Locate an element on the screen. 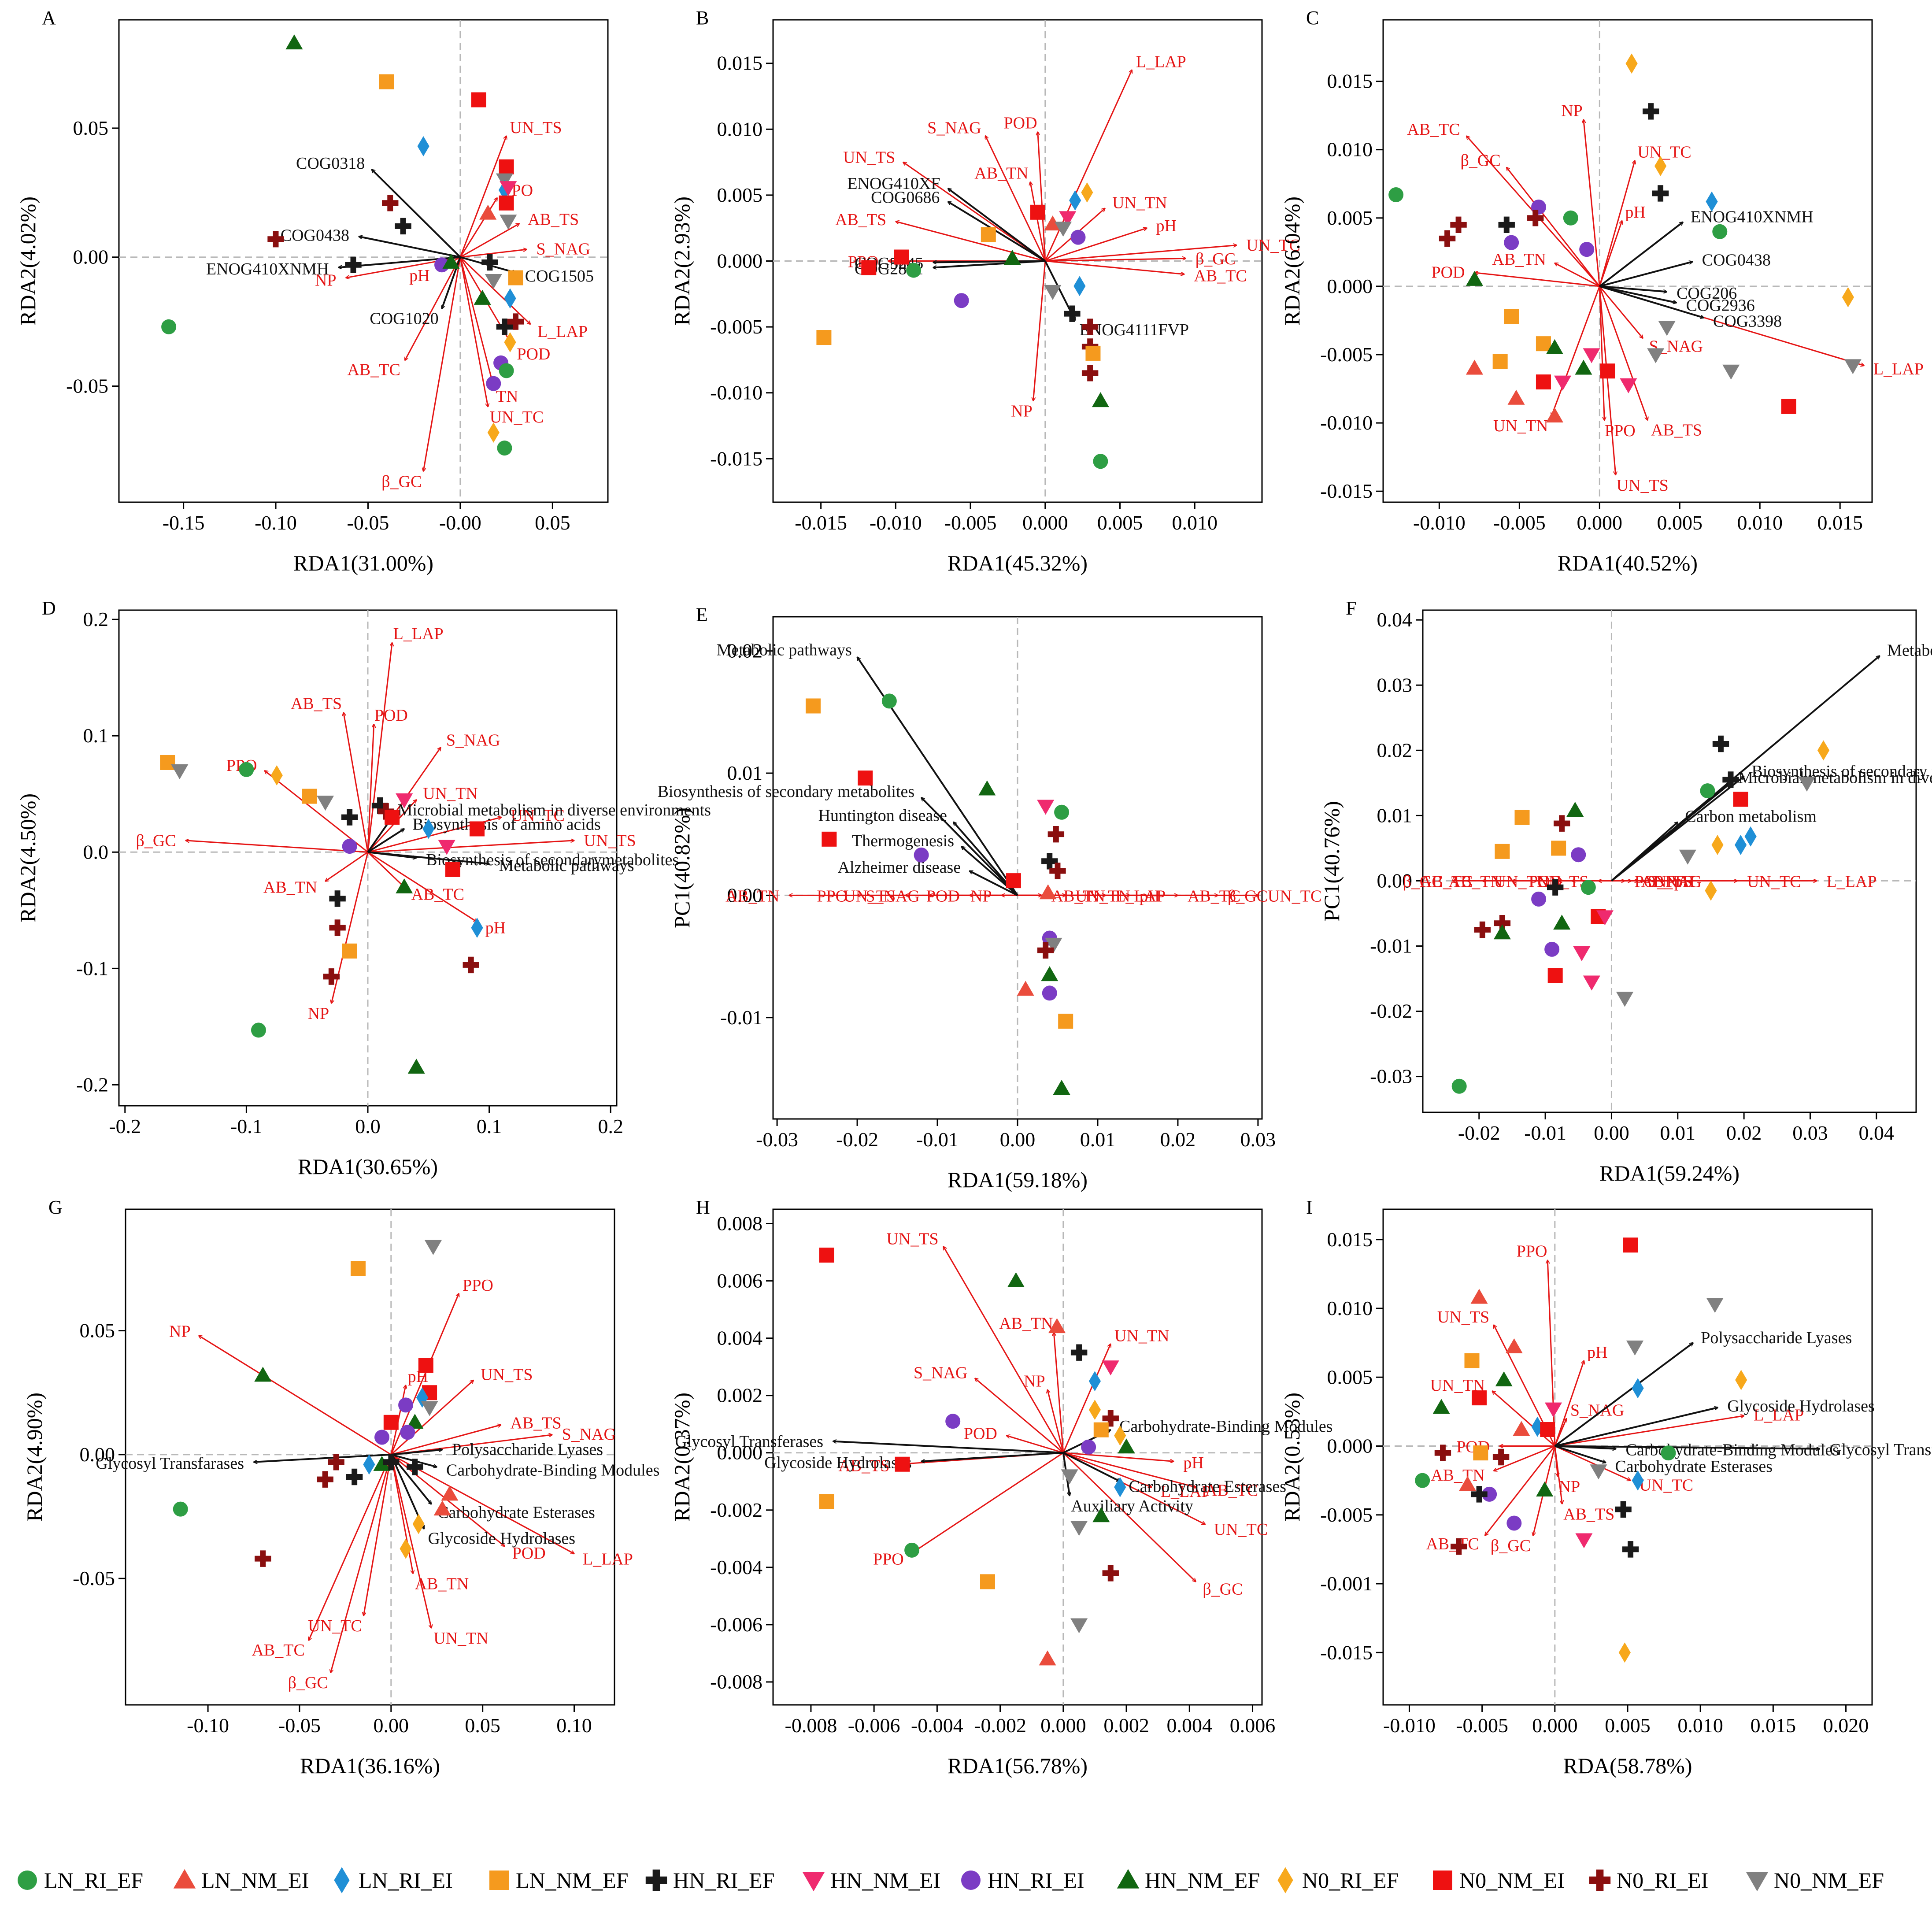 This screenshot has height=1915, width=1932. x-tick-label: 0.03 is located at coordinates (1258, 1139).